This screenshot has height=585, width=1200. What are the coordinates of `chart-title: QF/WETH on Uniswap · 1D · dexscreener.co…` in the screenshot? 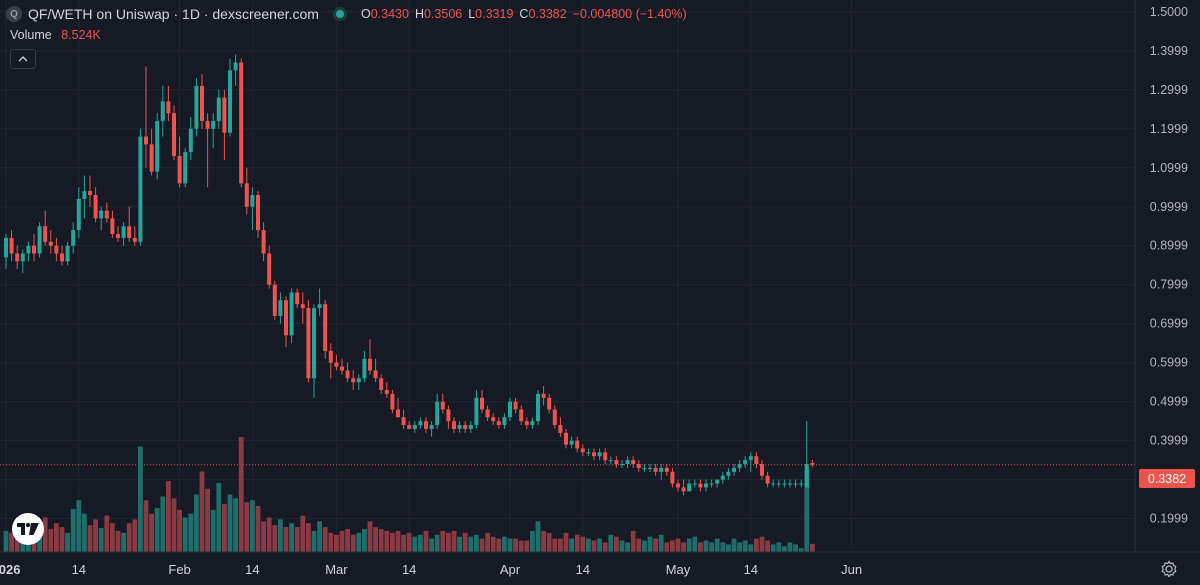 It's located at (173, 14).